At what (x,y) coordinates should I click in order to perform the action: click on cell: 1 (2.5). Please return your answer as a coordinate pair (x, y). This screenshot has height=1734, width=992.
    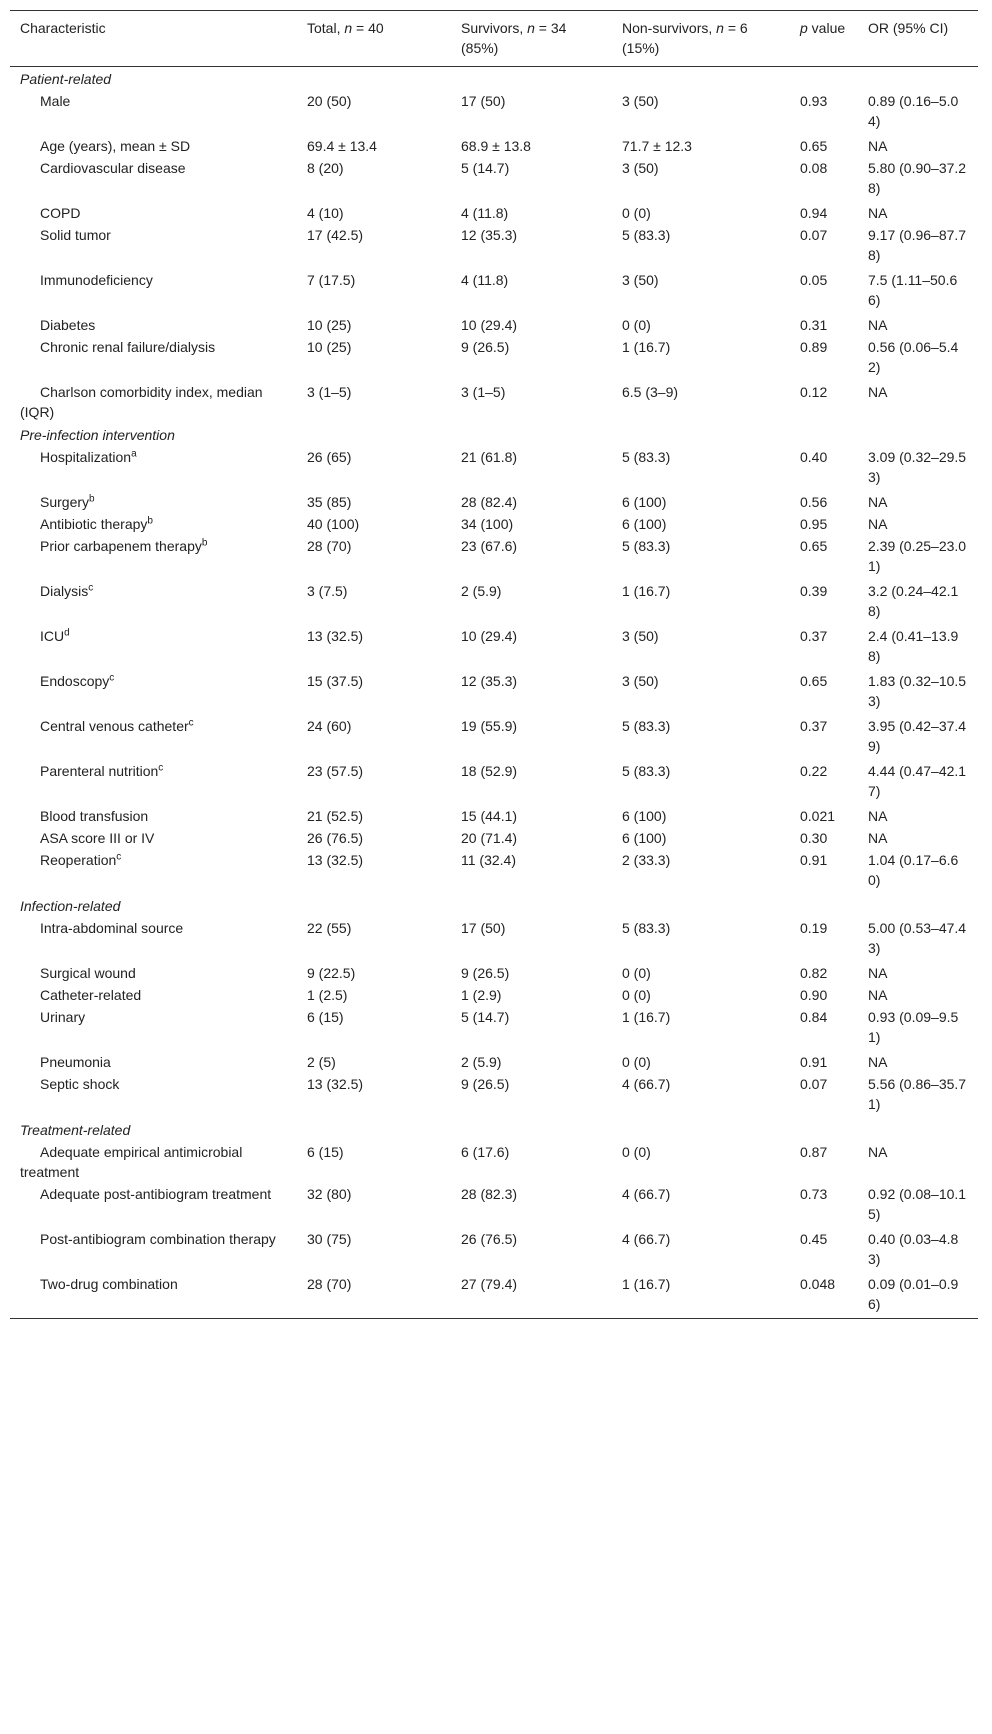
    Looking at the image, I should click on (327, 995).